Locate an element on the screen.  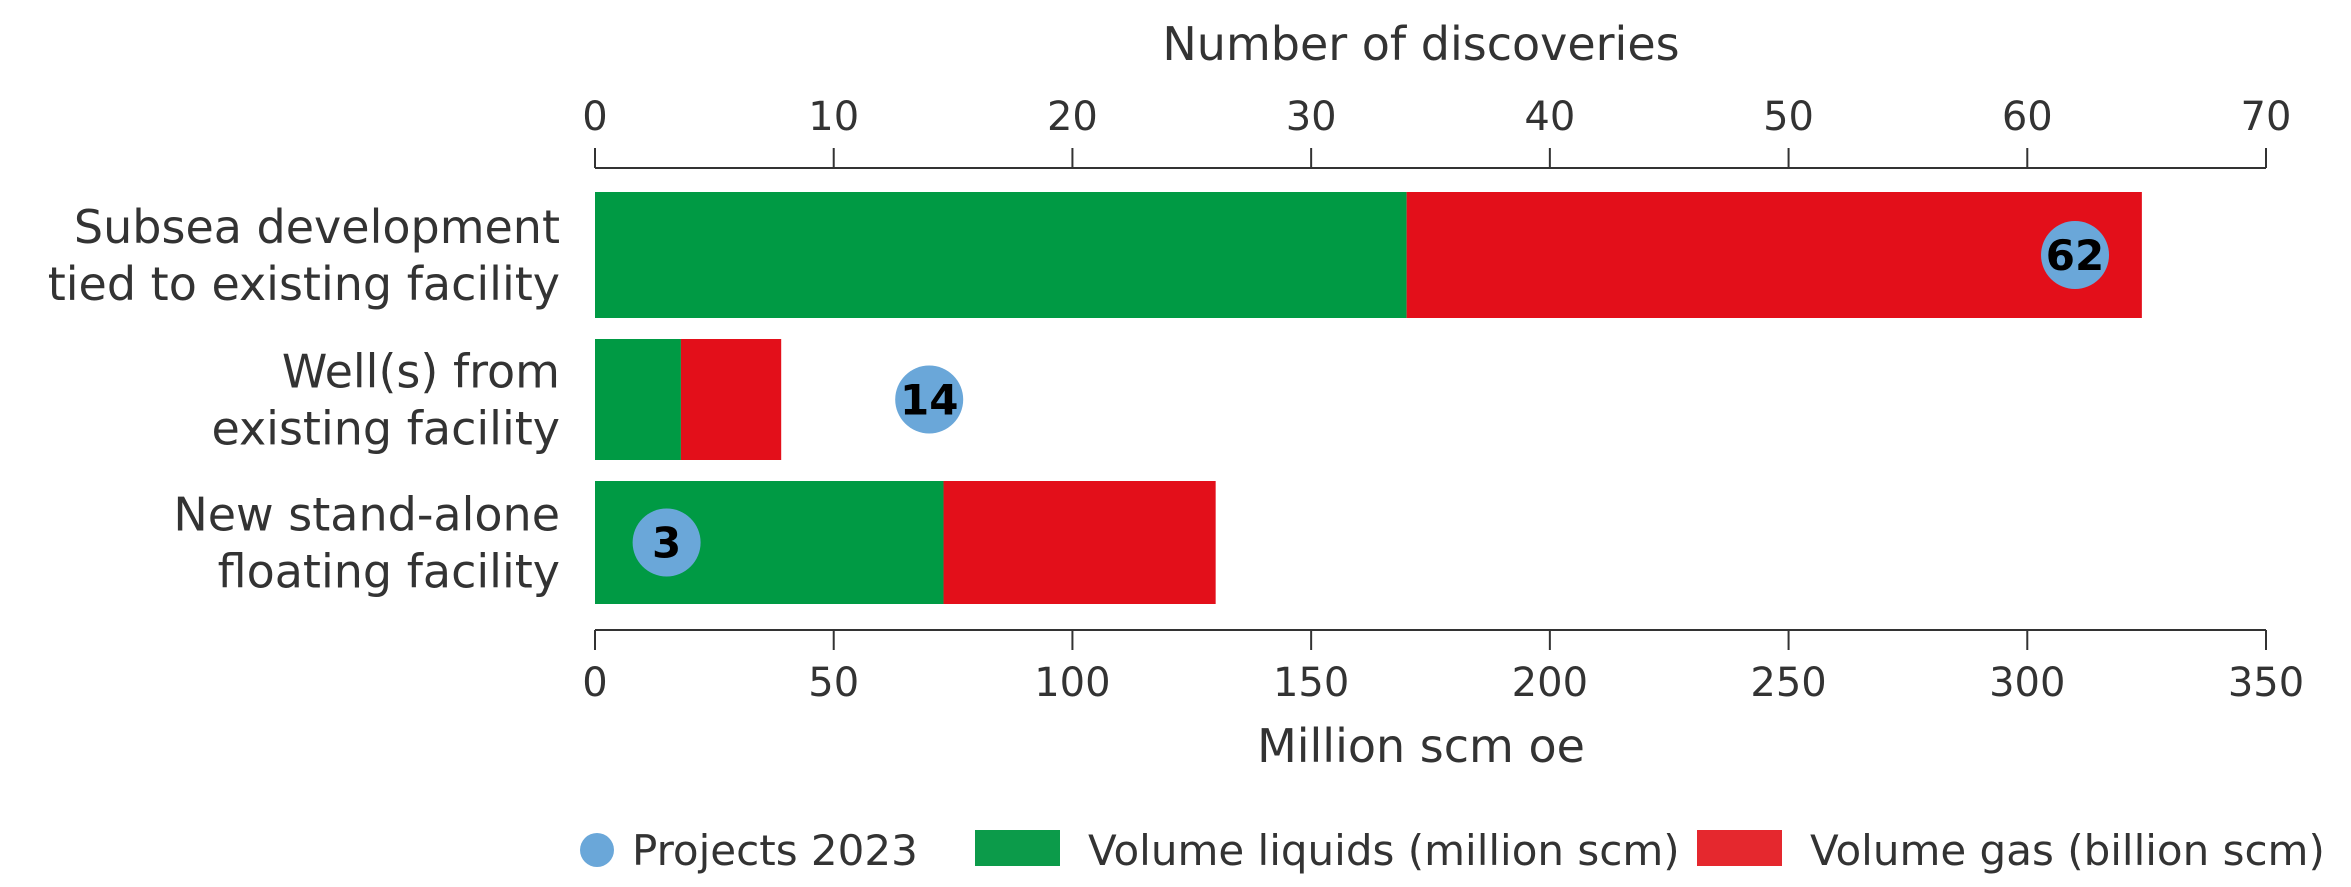
legend-swatch-liquids is located at coordinates (1017, 848).